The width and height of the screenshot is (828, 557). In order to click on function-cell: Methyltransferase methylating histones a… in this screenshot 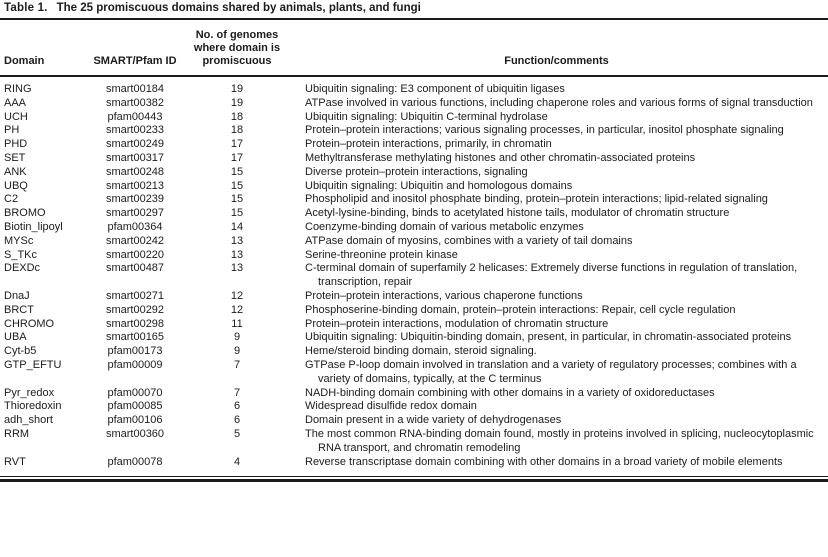, I will do `click(500, 157)`.